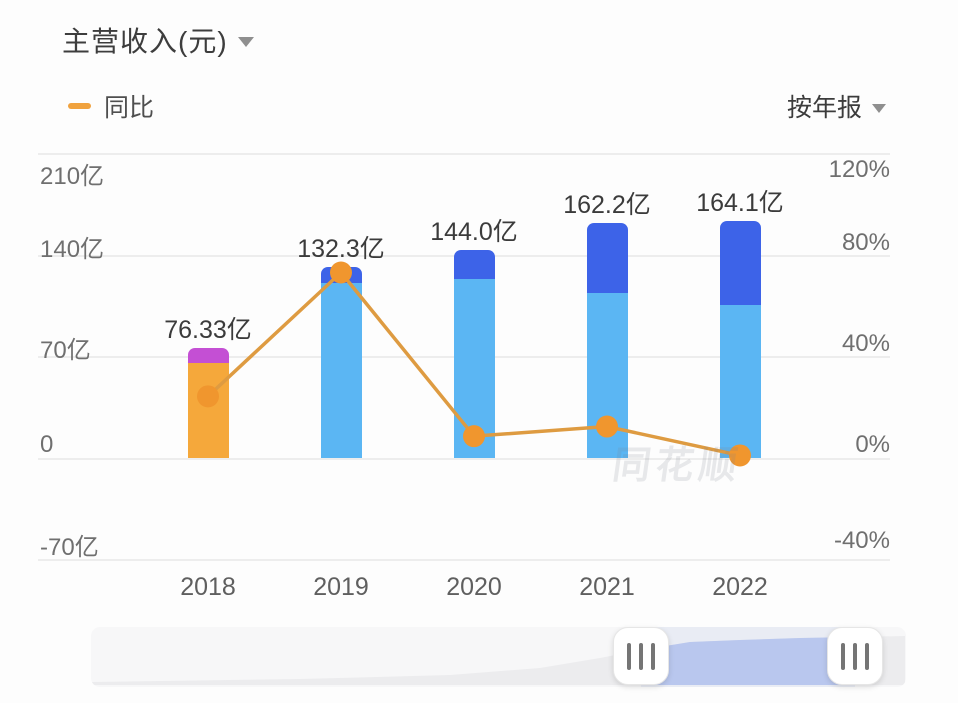 The width and height of the screenshot is (958, 703). I want to click on slider-data-shadow, so click(498, 657).